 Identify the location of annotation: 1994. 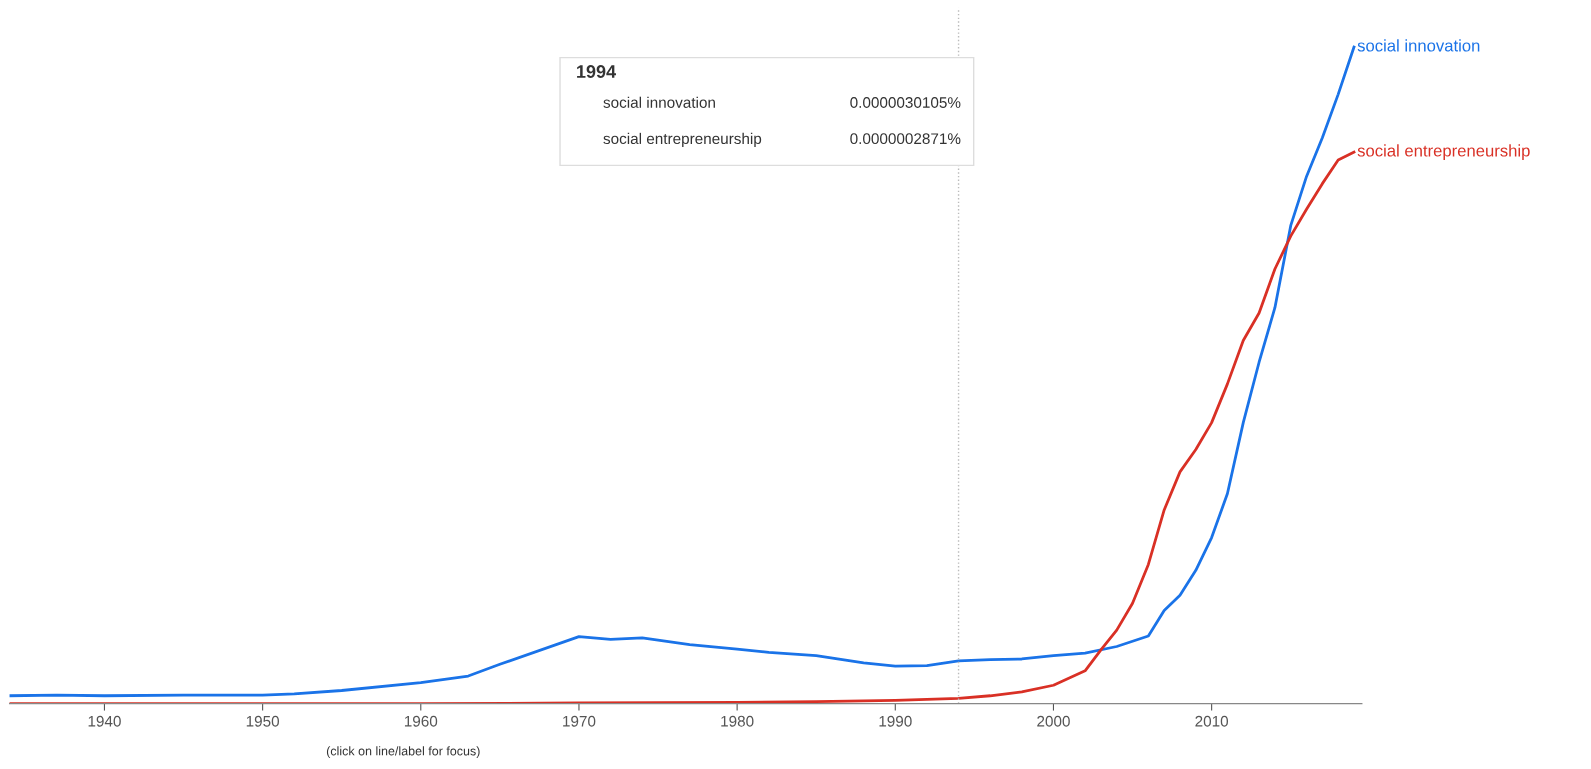
(597, 71).